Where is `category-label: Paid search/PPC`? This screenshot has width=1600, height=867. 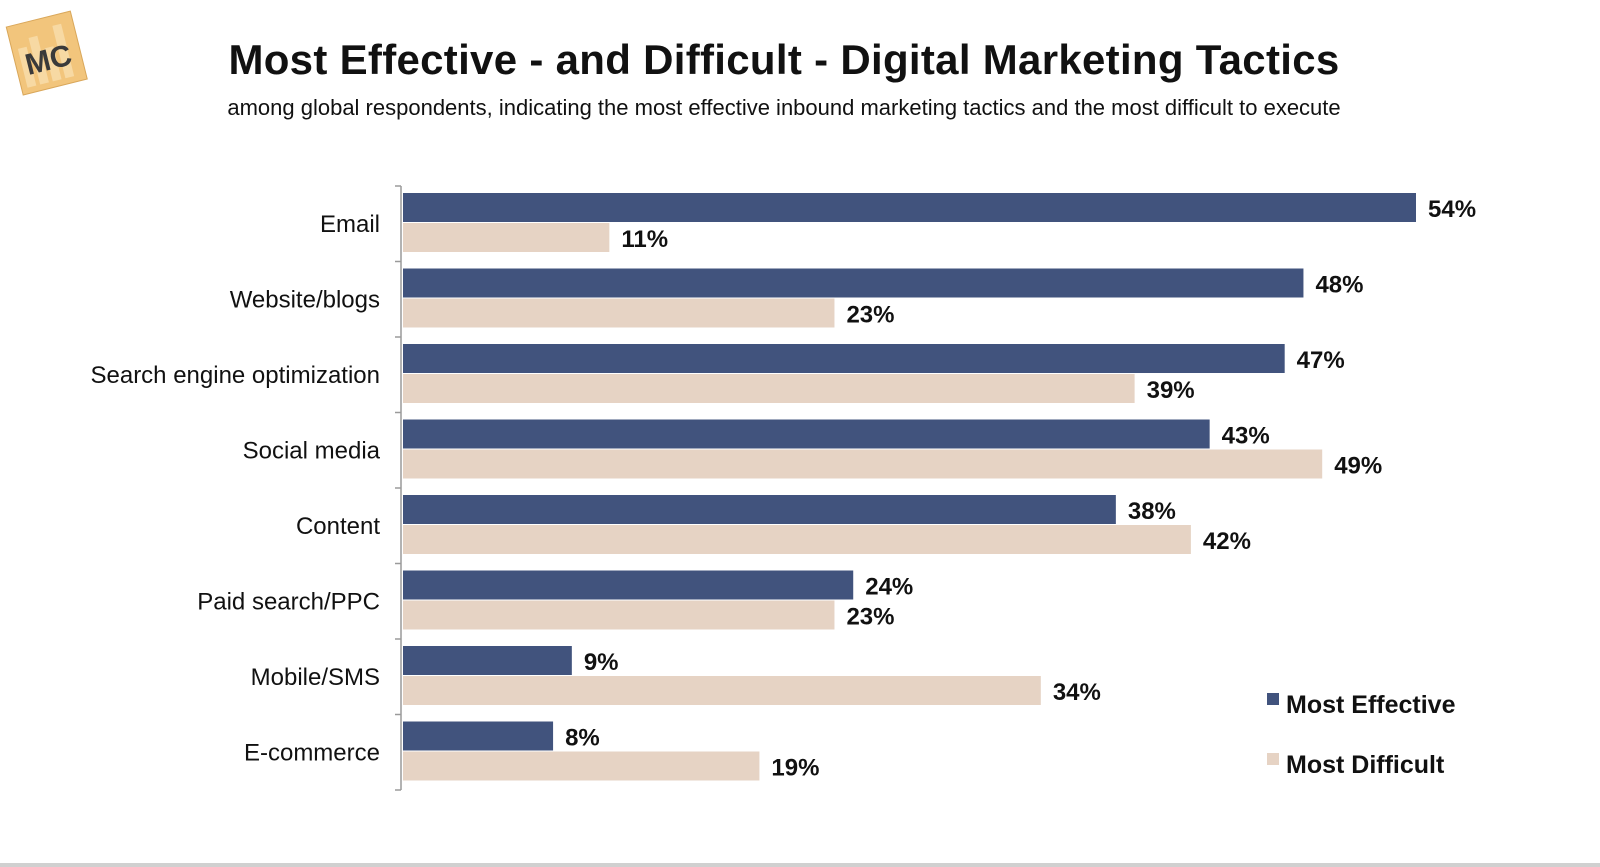 category-label: Paid search/PPC is located at coordinates (288, 602).